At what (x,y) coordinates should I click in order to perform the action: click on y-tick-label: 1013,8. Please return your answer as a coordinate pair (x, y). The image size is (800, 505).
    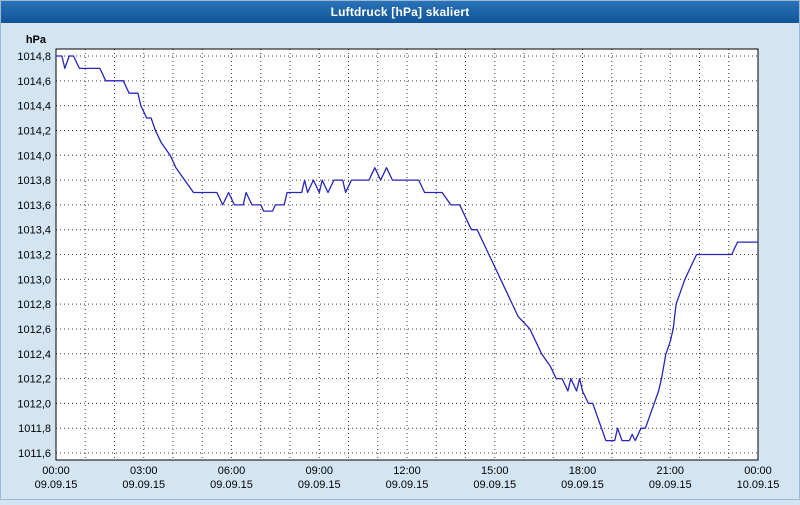
    Looking at the image, I should click on (34, 181).